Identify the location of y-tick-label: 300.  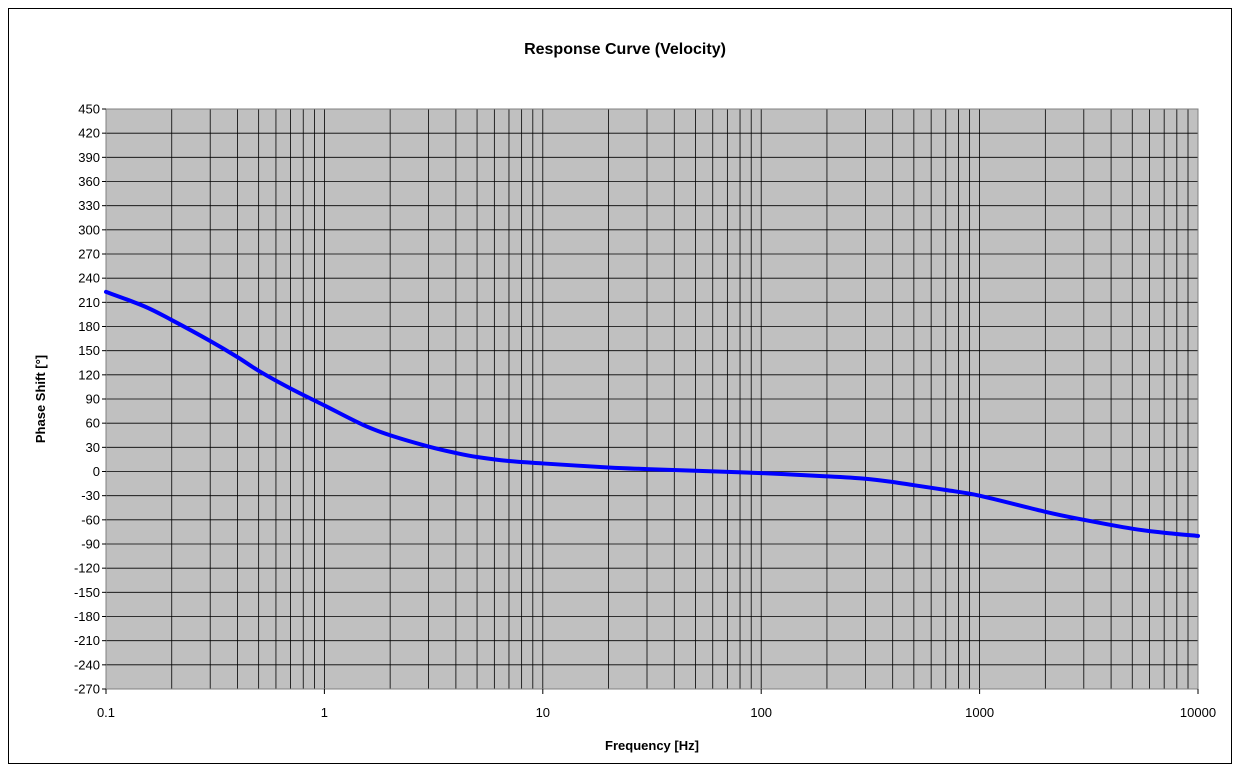
(89, 229).